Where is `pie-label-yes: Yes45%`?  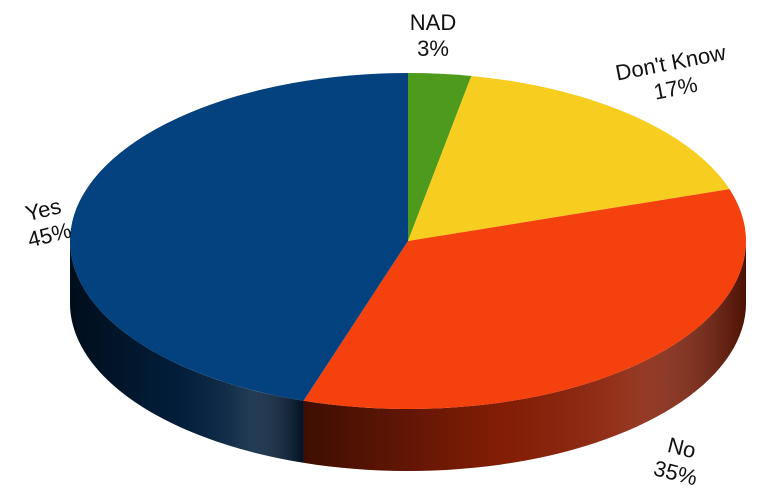 pie-label-yes: Yes45% is located at coordinates (46, 222).